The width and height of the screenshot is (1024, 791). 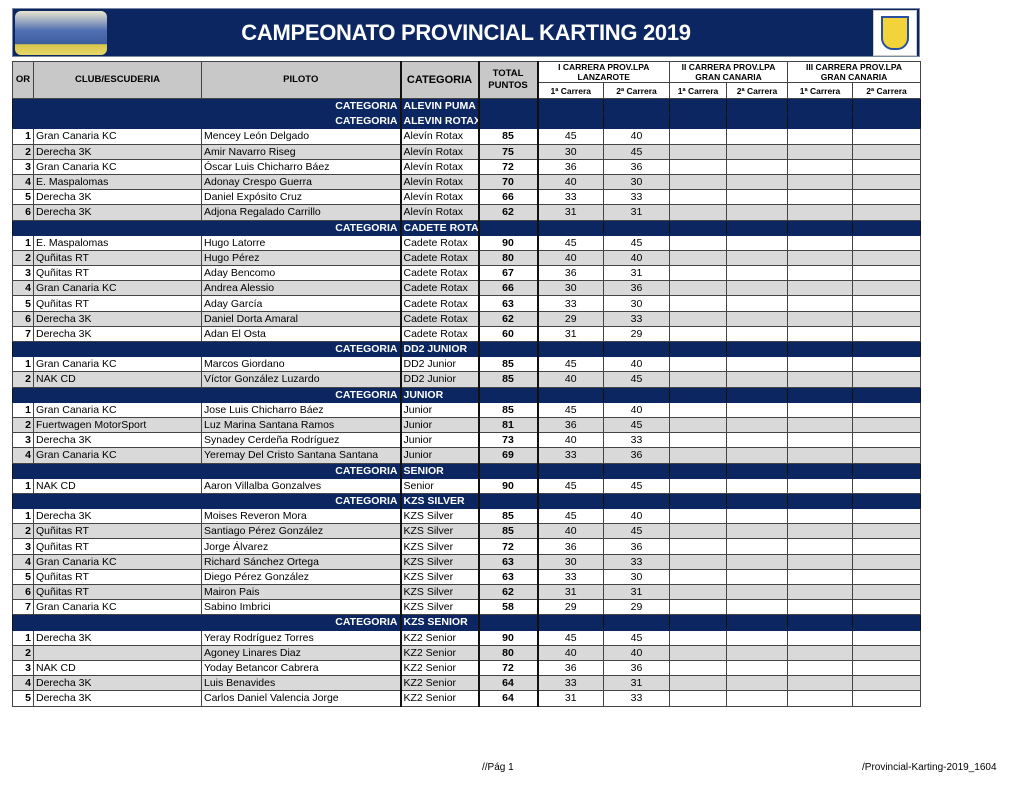 I want to click on driver-cell: Adan El Osta, so click(x=301, y=334).